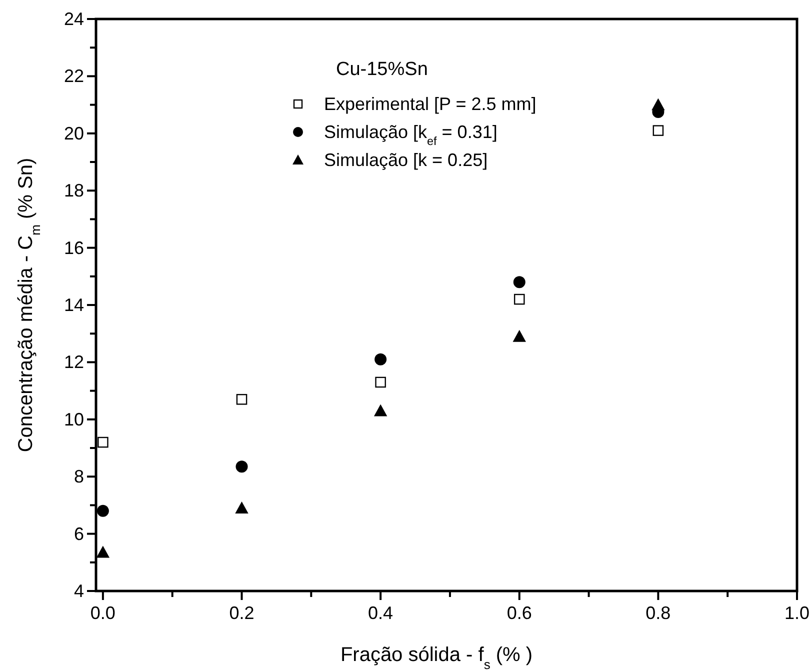  What do you see at coordinates (241, 613) in the screenshot?
I see `x-tick-label: 0.2` at bounding box center [241, 613].